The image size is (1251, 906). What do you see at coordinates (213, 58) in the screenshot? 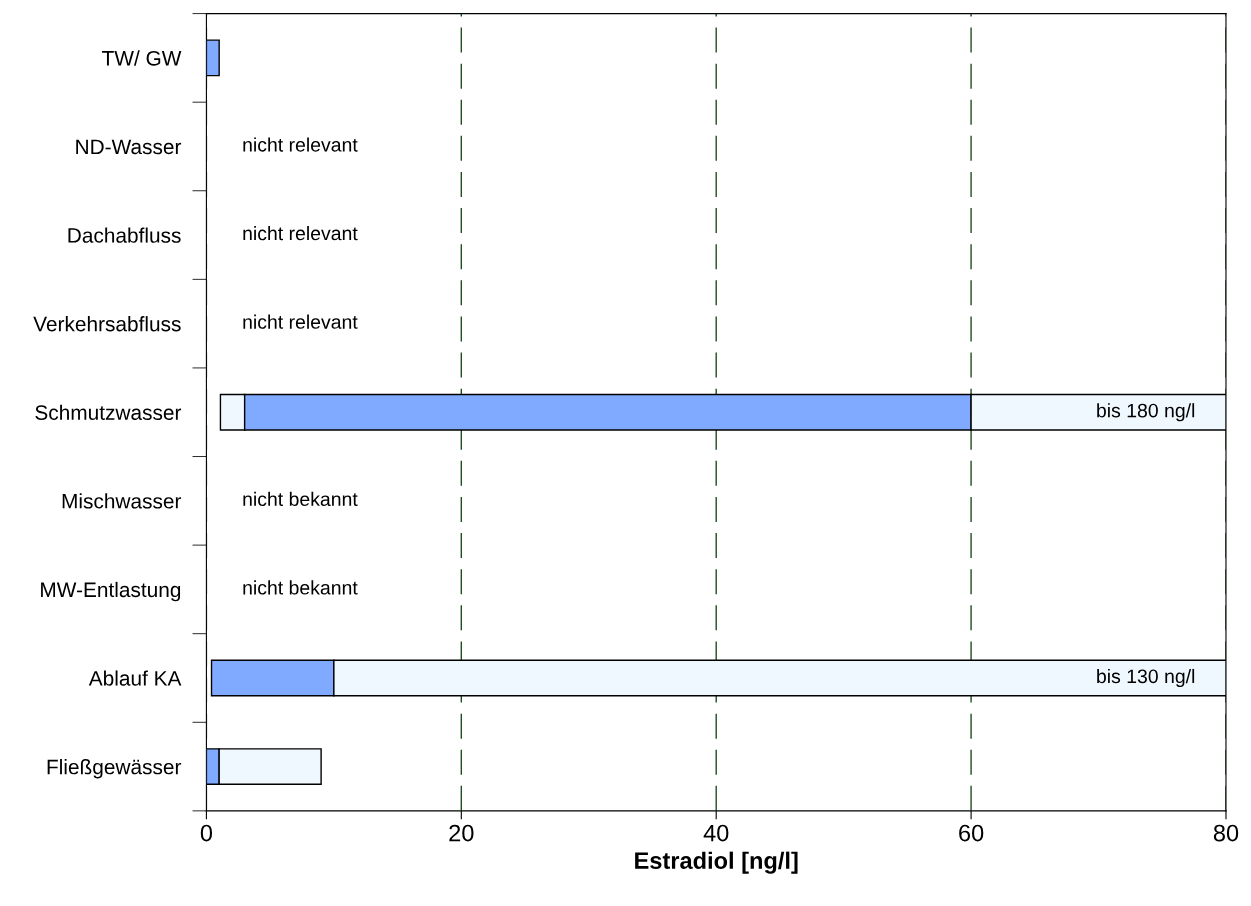
I see `bar` at bounding box center [213, 58].